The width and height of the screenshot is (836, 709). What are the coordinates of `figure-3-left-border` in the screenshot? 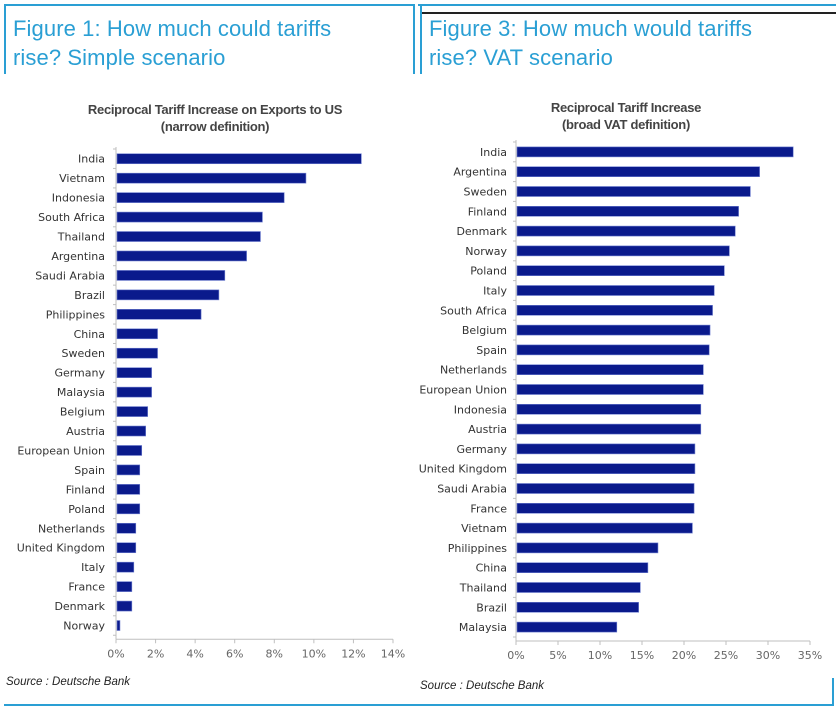 It's located at (421, 39).